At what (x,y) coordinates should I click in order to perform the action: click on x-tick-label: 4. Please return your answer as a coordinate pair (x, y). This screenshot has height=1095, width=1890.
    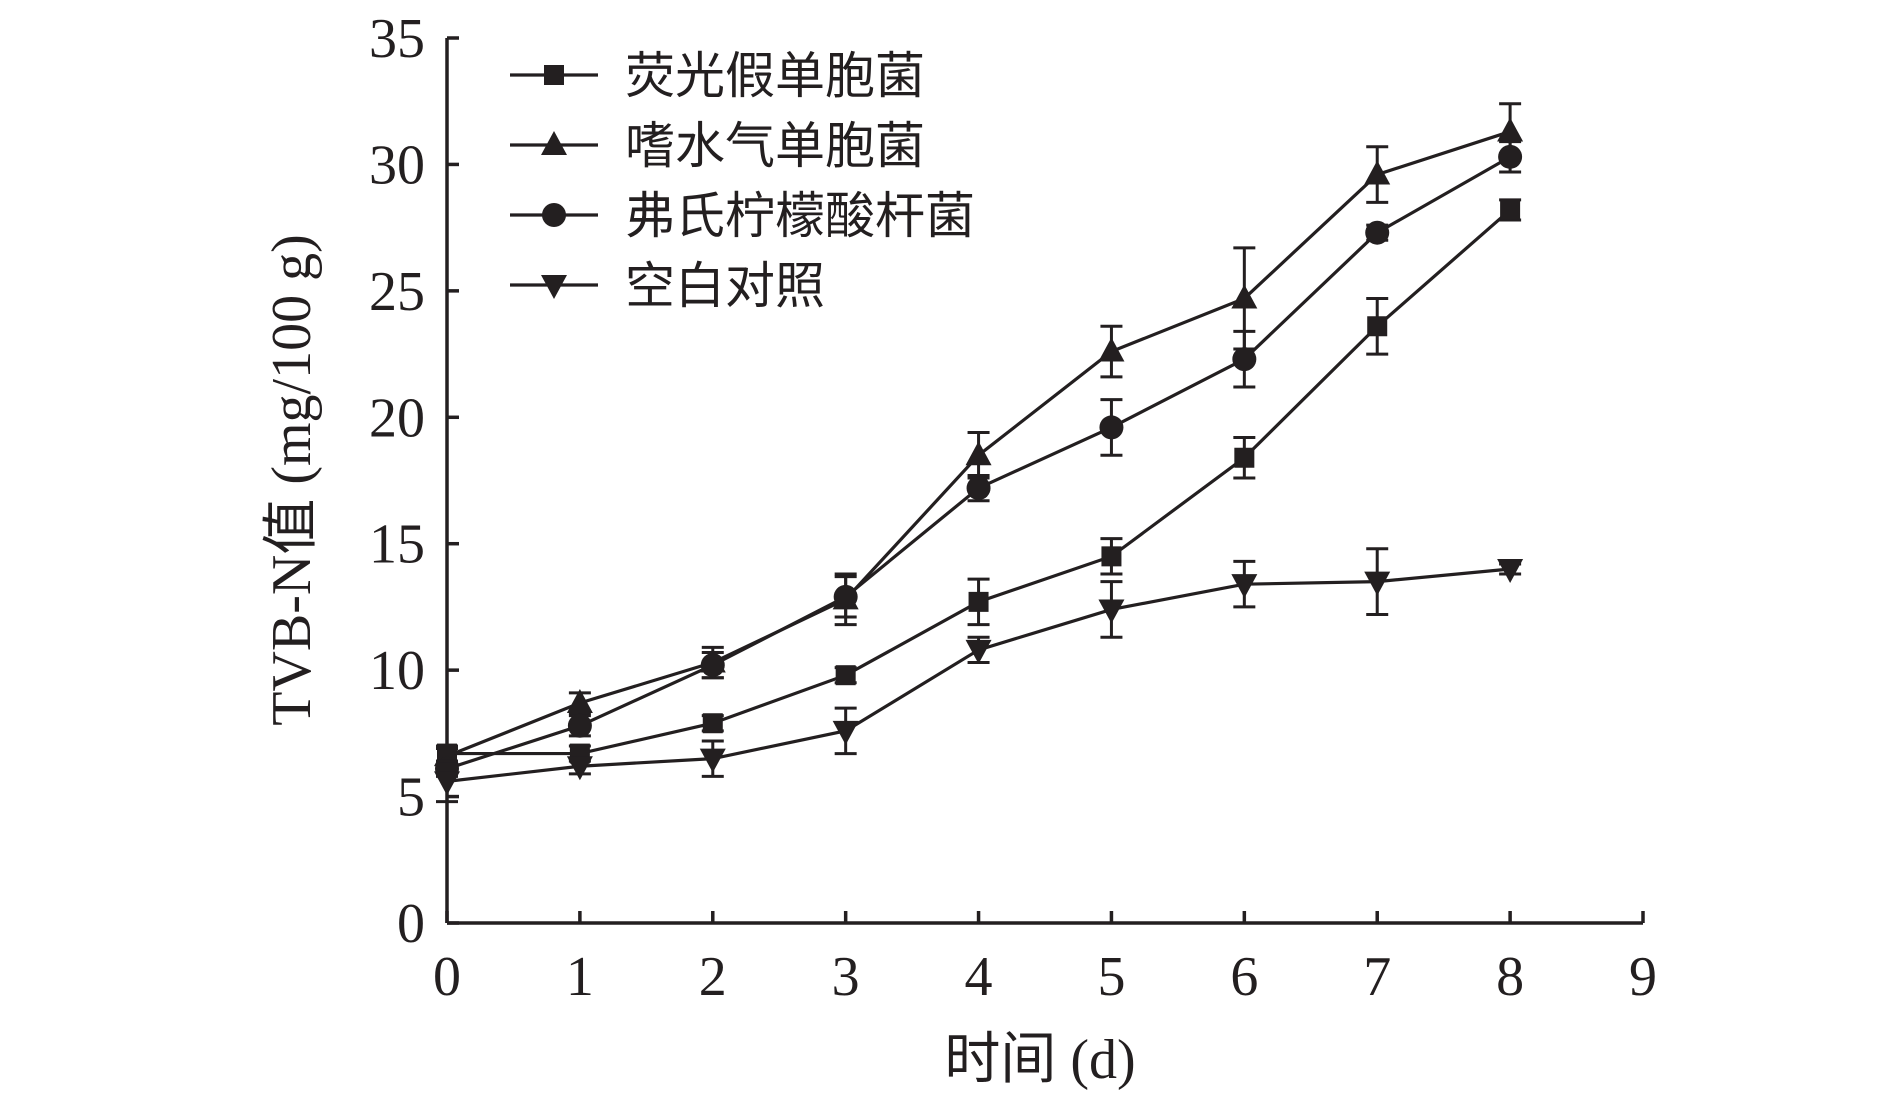
    Looking at the image, I should click on (979, 977).